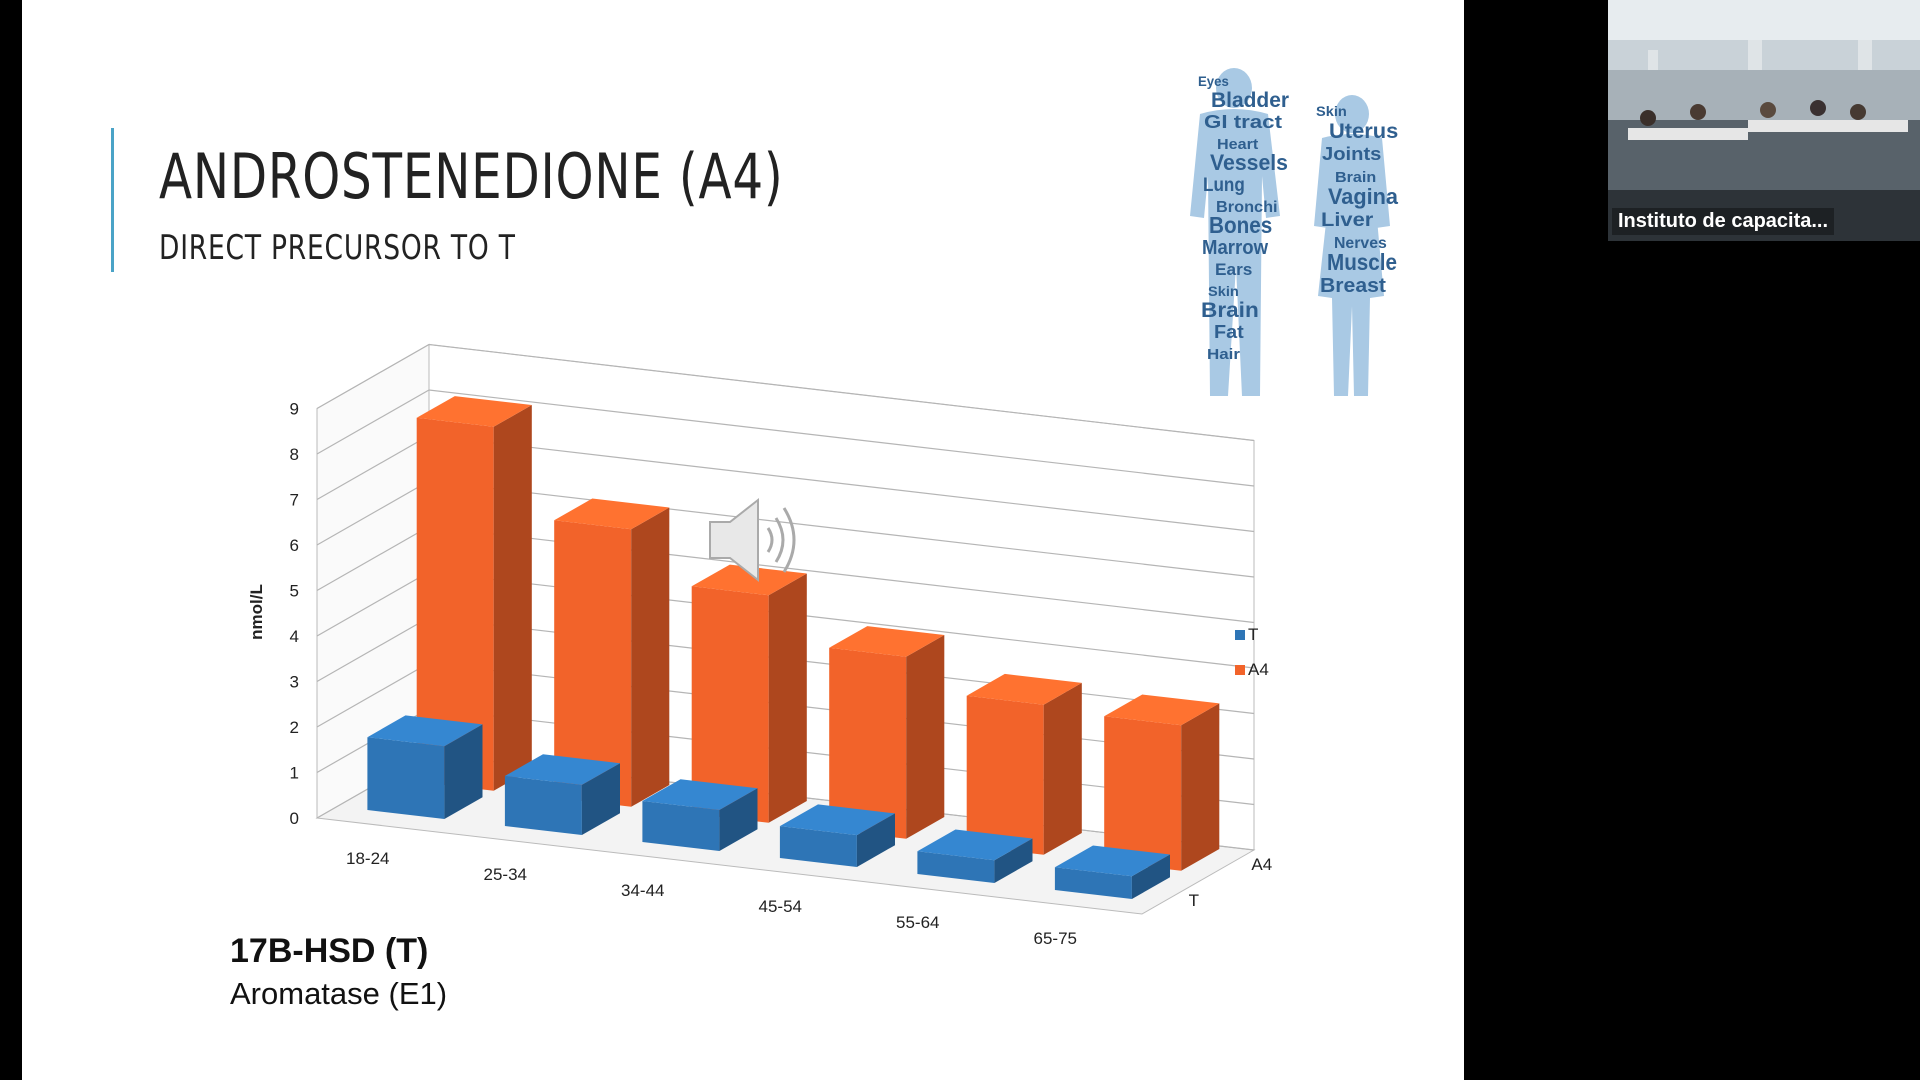 Image resolution: width=1920 pixels, height=1080 pixels. What do you see at coordinates (1055, 938) in the screenshot?
I see `x-tick-label: 65-75` at bounding box center [1055, 938].